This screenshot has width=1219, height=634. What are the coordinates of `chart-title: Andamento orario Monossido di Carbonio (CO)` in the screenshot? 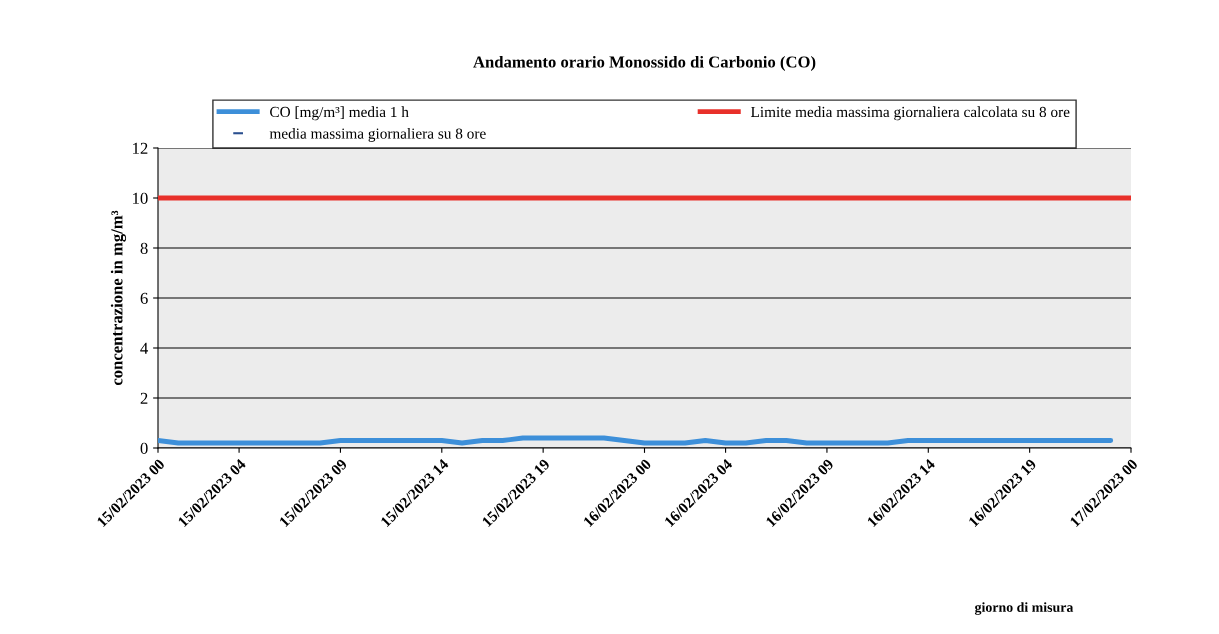 It's located at (644, 63).